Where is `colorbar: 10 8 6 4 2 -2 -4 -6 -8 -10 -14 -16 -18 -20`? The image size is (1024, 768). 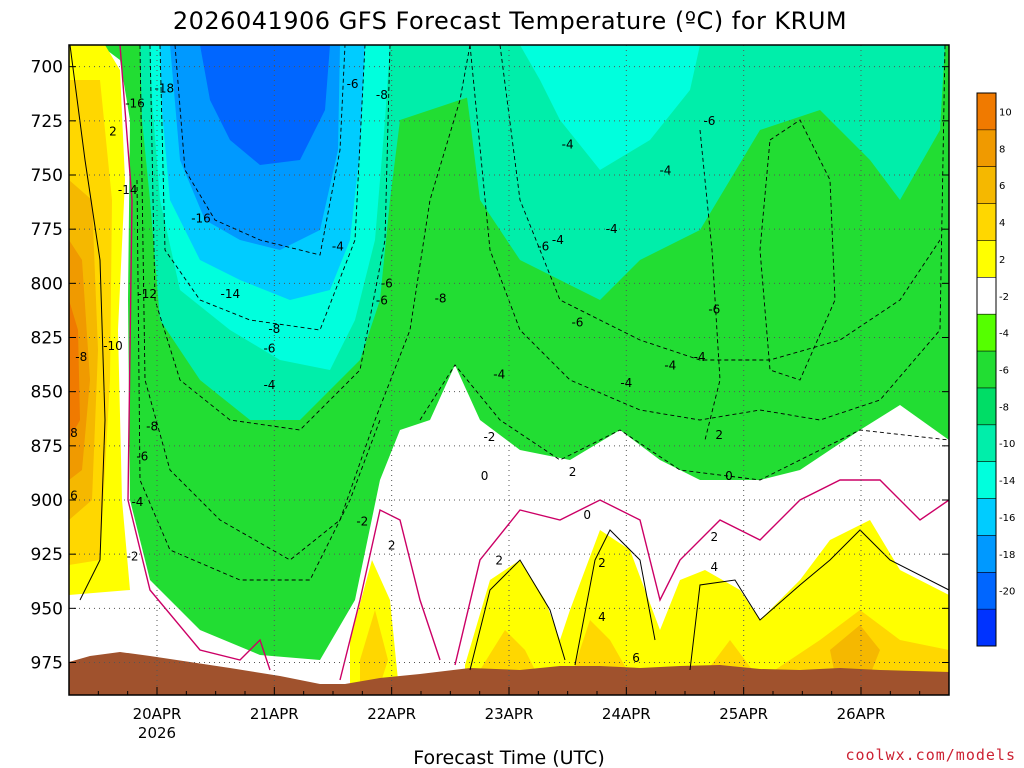
colorbar: 10 8 6 4 2 -2 -4 -6 -8 -10 -14 -16 -18 -20 is located at coordinates (995, 369).